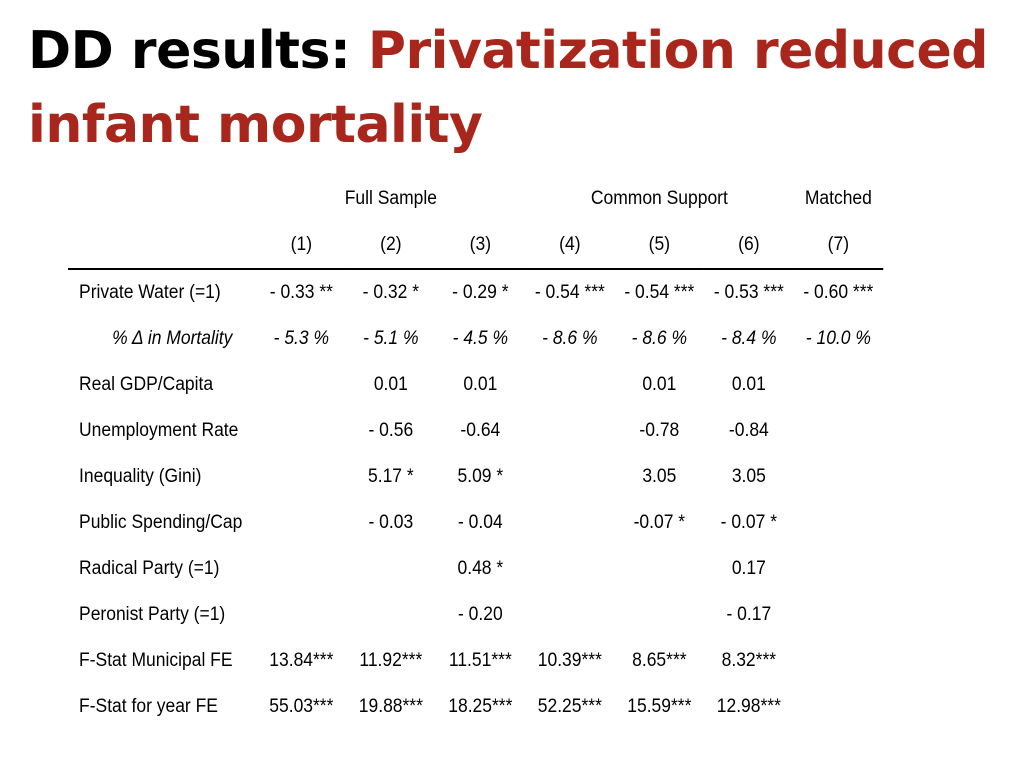 This screenshot has height=768, width=1024. Describe the element at coordinates (391, 338) in the screenshot. I see `table-cell: - 5.1 %` at that location.